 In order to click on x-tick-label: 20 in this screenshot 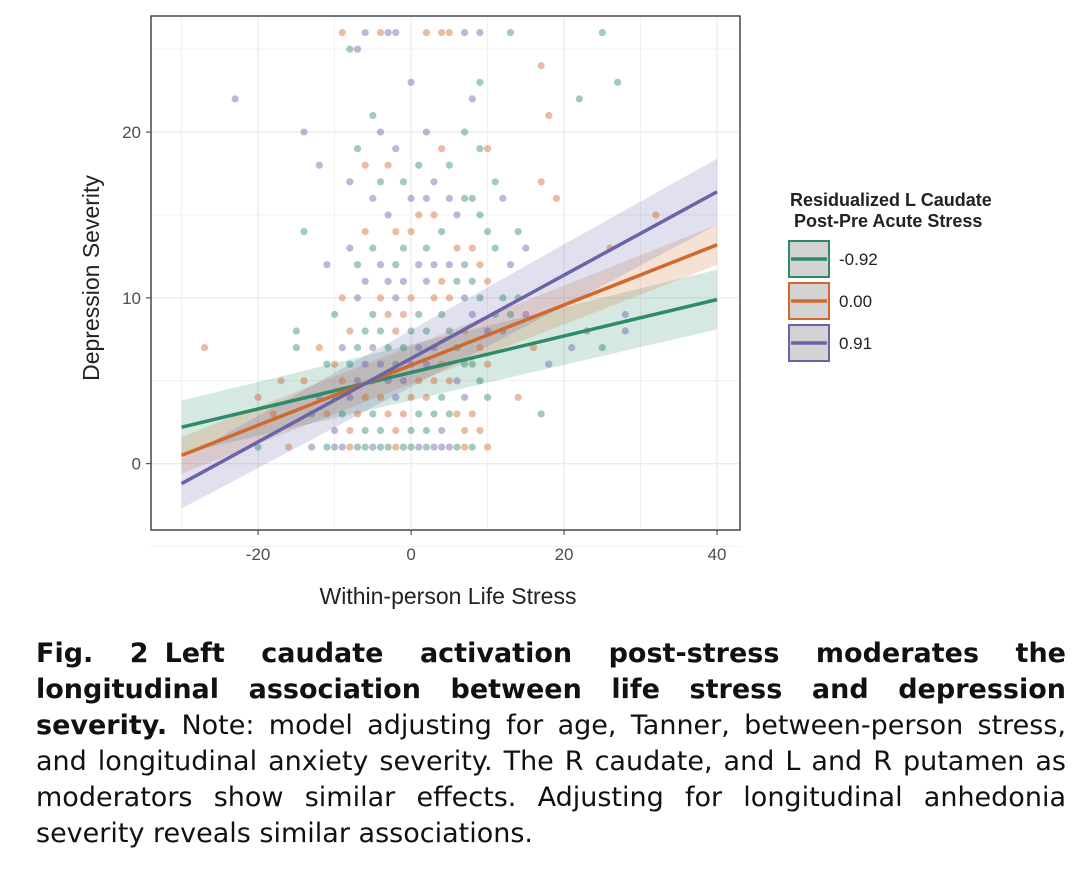, I will do `click(564, 554)`.